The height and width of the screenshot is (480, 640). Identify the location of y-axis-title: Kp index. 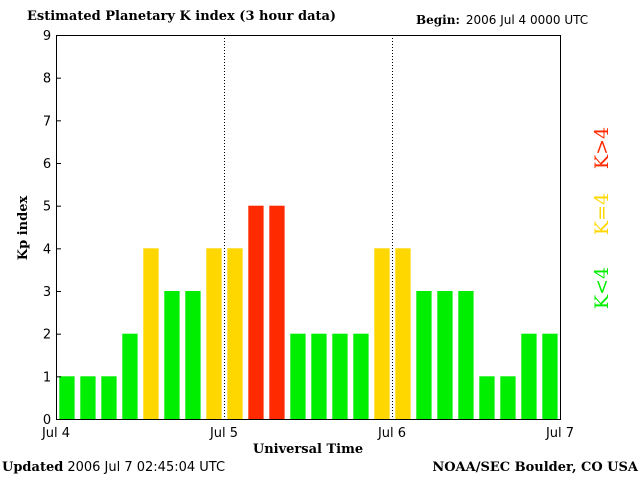
(23, 228).